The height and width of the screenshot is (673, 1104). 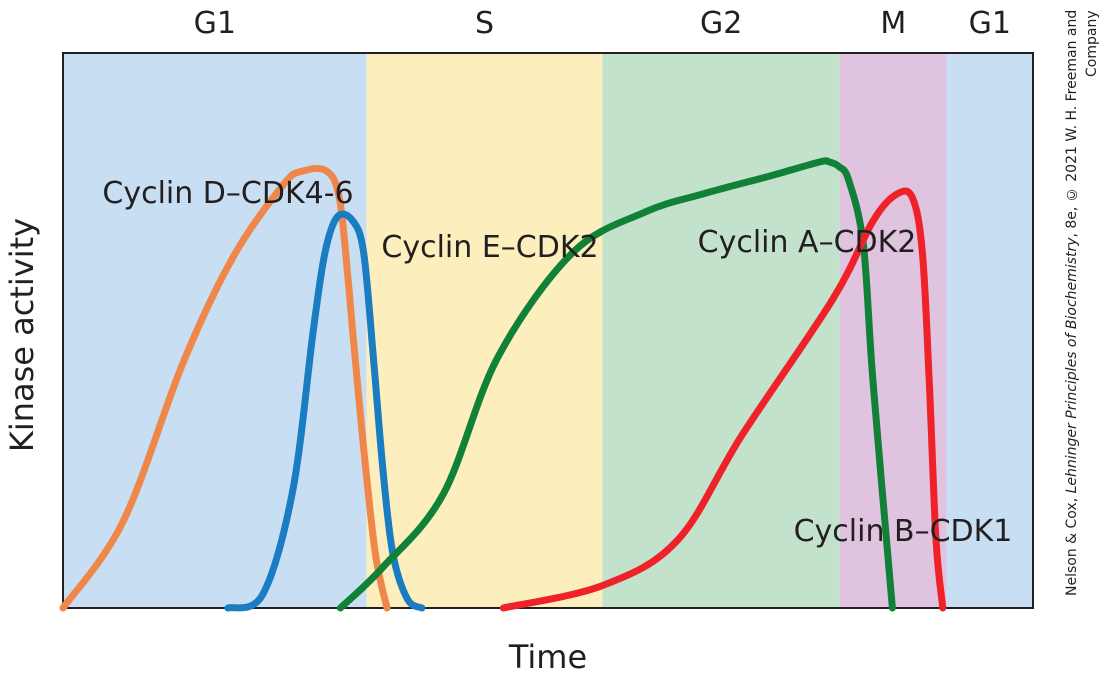 What do you see at coordinates (1072, 365) in the screenshot?
I see `credit-book-title: Lehninger Principles of Biochemistry` at bounding box center [1072, 365].